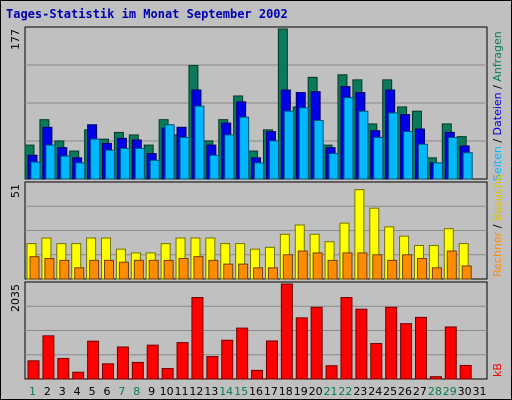  Describe the element at coordinates (136, 391) in the screenshot. I see `x-tick-8: 8` at that location.